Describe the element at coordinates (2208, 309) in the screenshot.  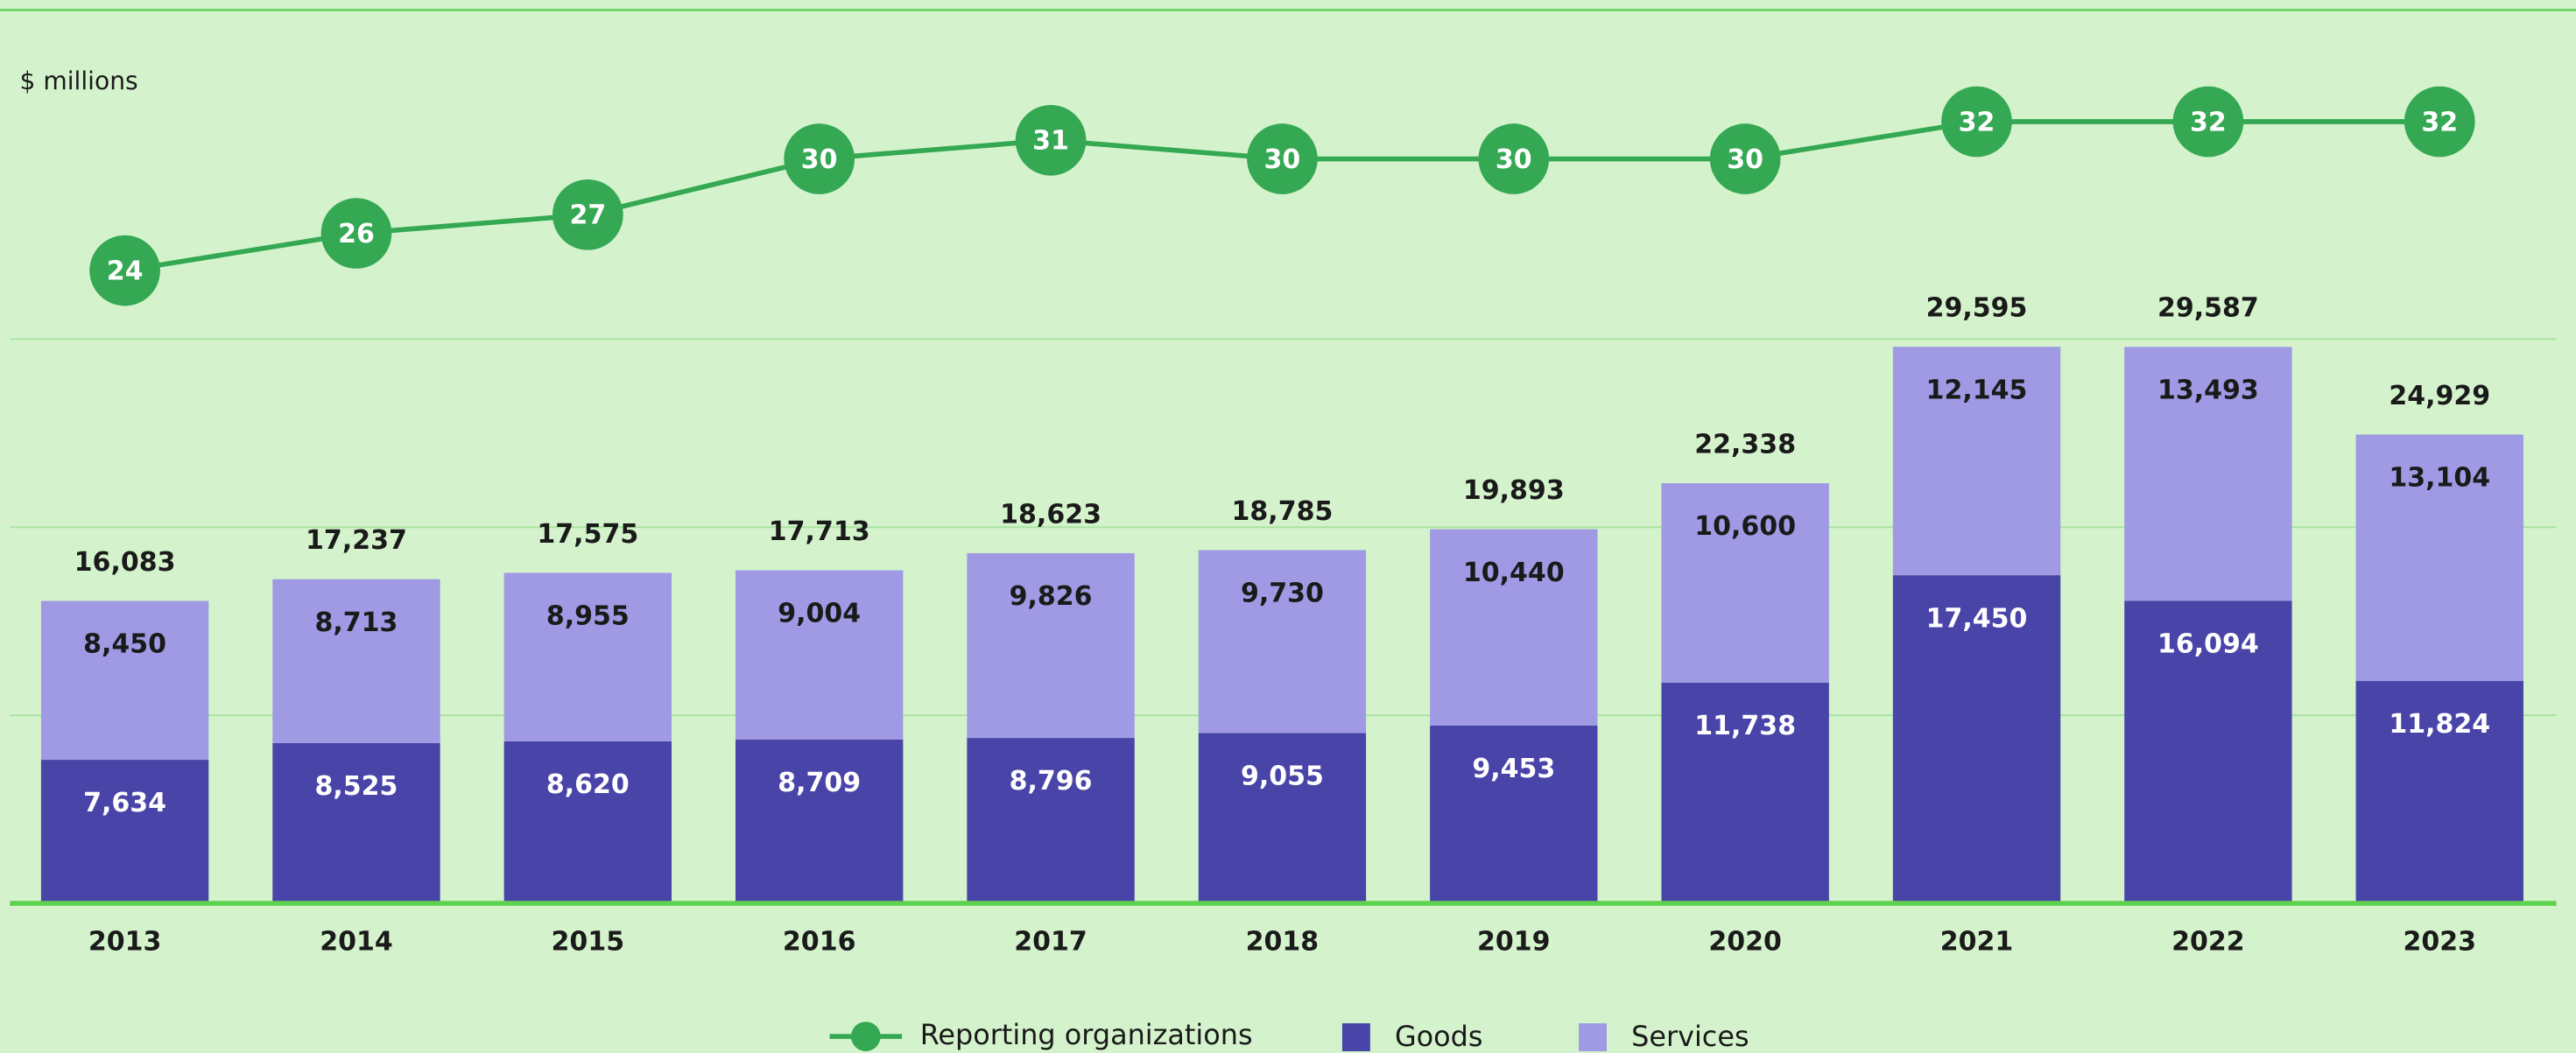
I see `total-label: 29,587` at that location.